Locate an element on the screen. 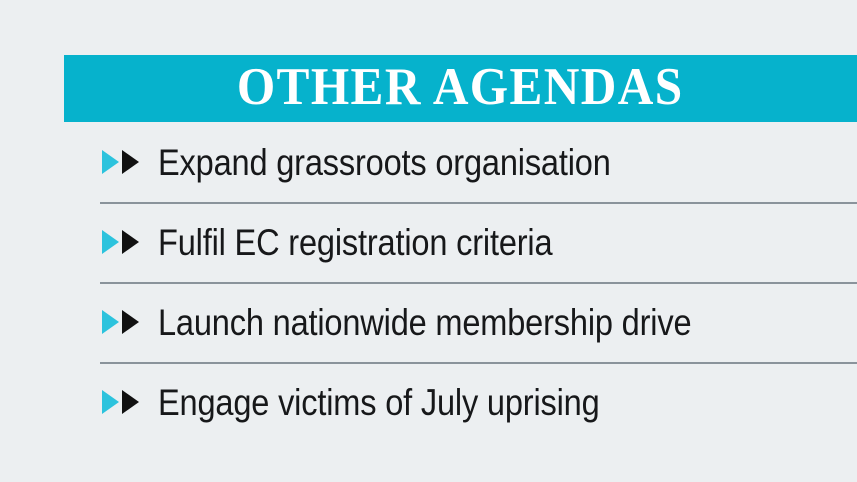  list-item-label: Fulfil EC registration criteria is located at coordinates (355, 242).